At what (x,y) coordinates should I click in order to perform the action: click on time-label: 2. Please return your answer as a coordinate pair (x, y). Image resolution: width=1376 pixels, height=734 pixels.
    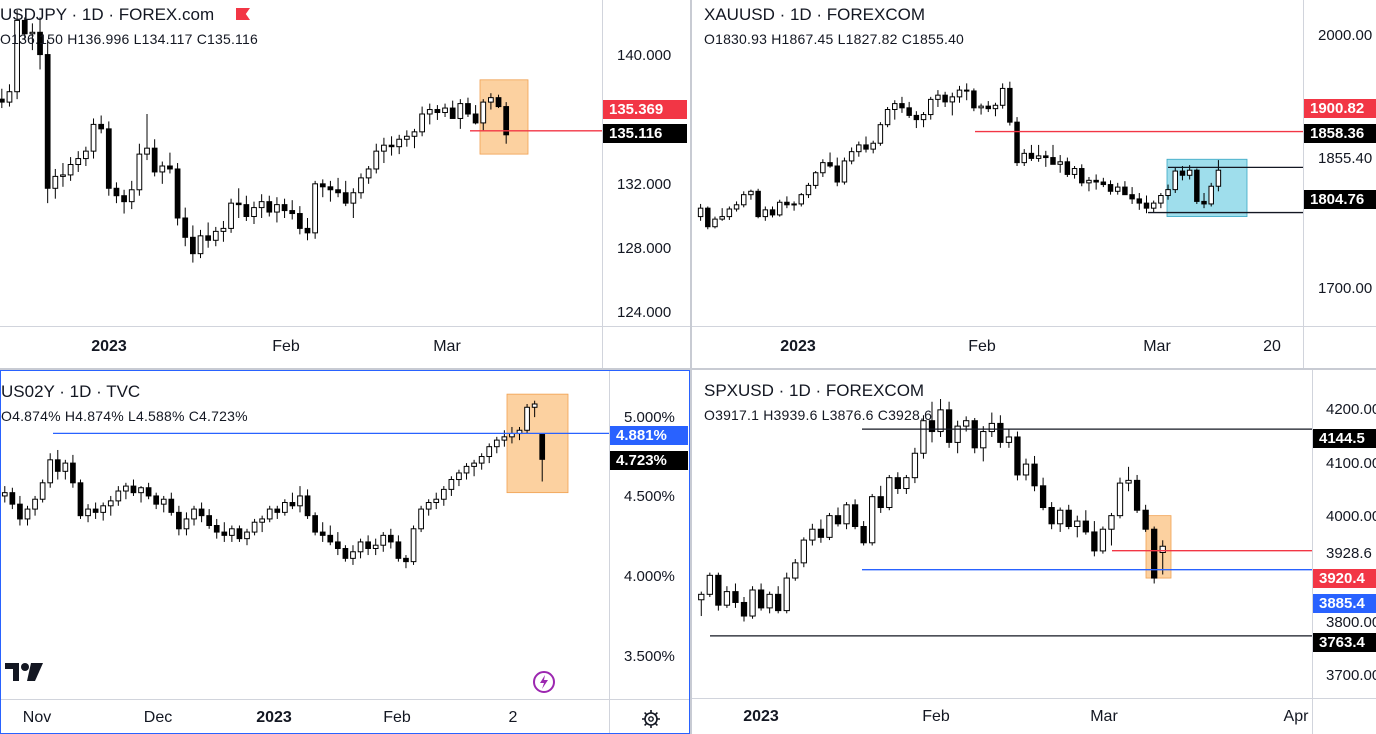
    Looking at the image, I should click on (513, 717).